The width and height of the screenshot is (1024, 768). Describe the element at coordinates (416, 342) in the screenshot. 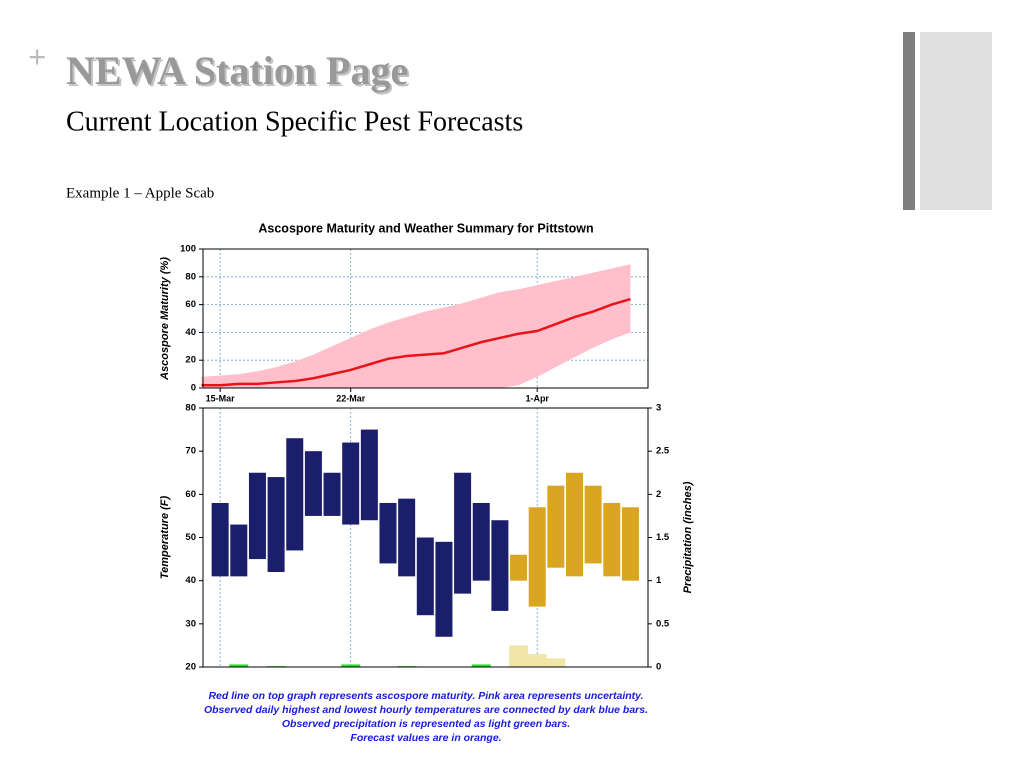

I see `maturity-line` at that location.